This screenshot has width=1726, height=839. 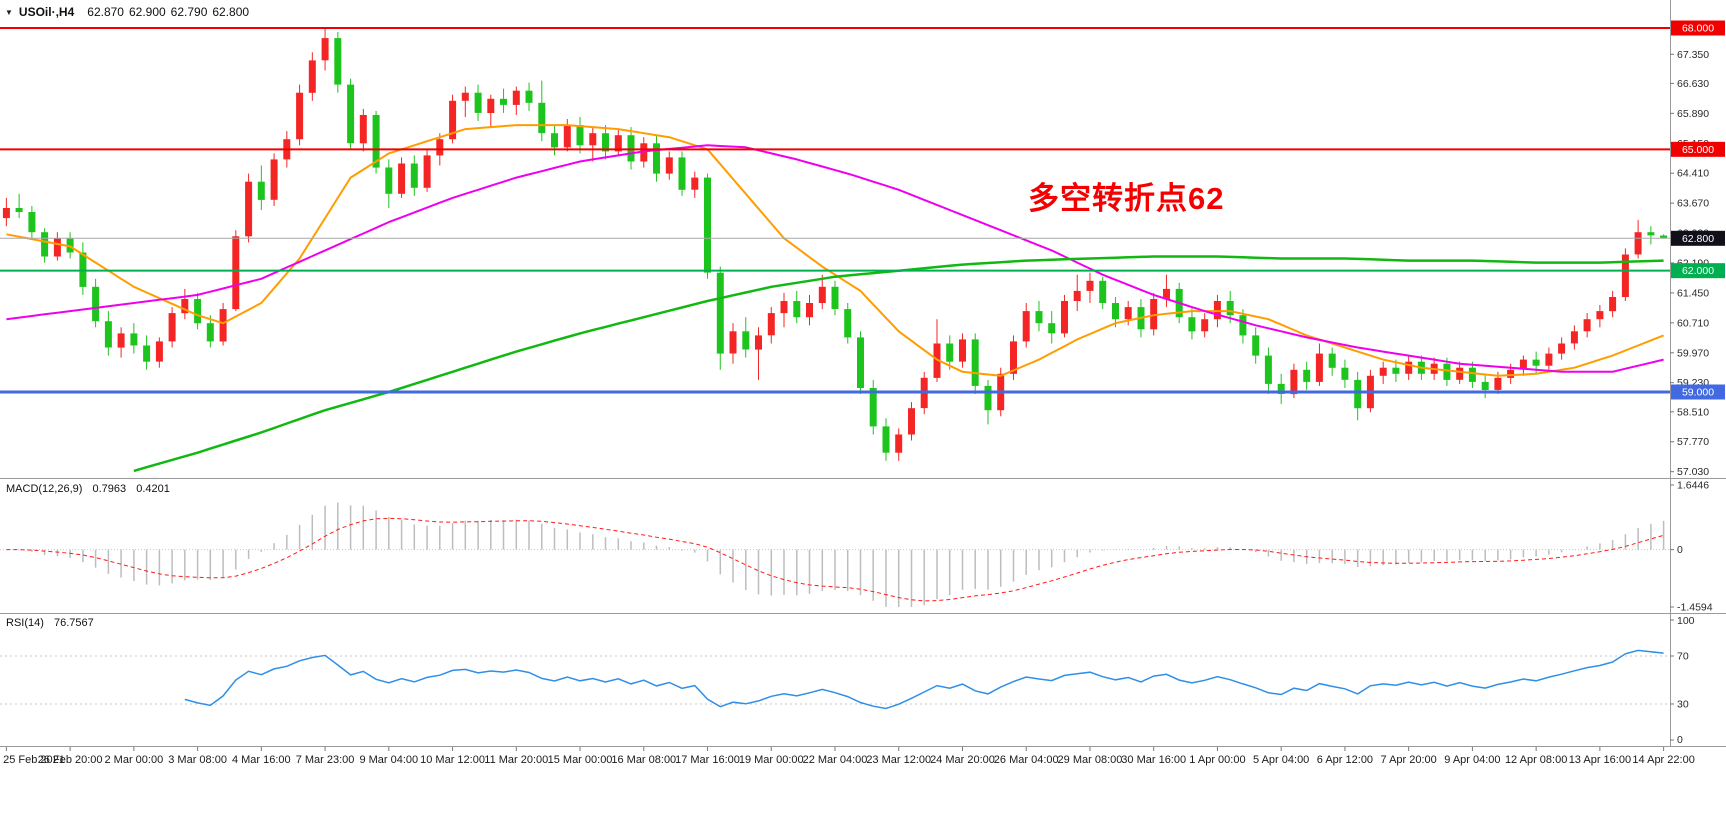 I want to click on time-tick-label: 29 Mar 08:00, so click(x=1090, y=760).